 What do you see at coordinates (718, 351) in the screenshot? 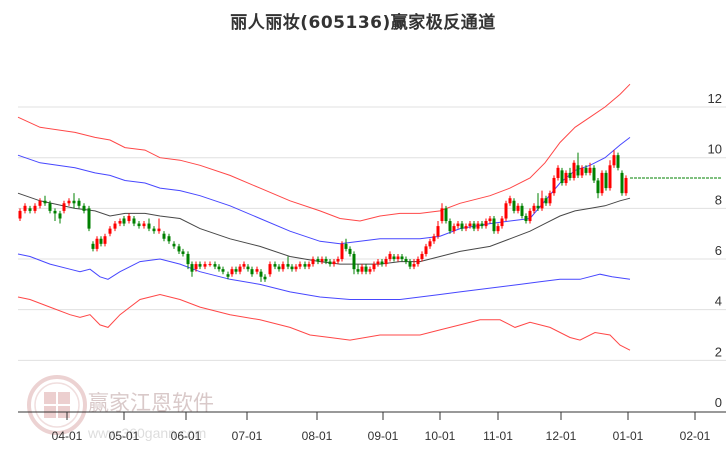
I see `y-tick-label: 2` at bounding box center [718, 351].